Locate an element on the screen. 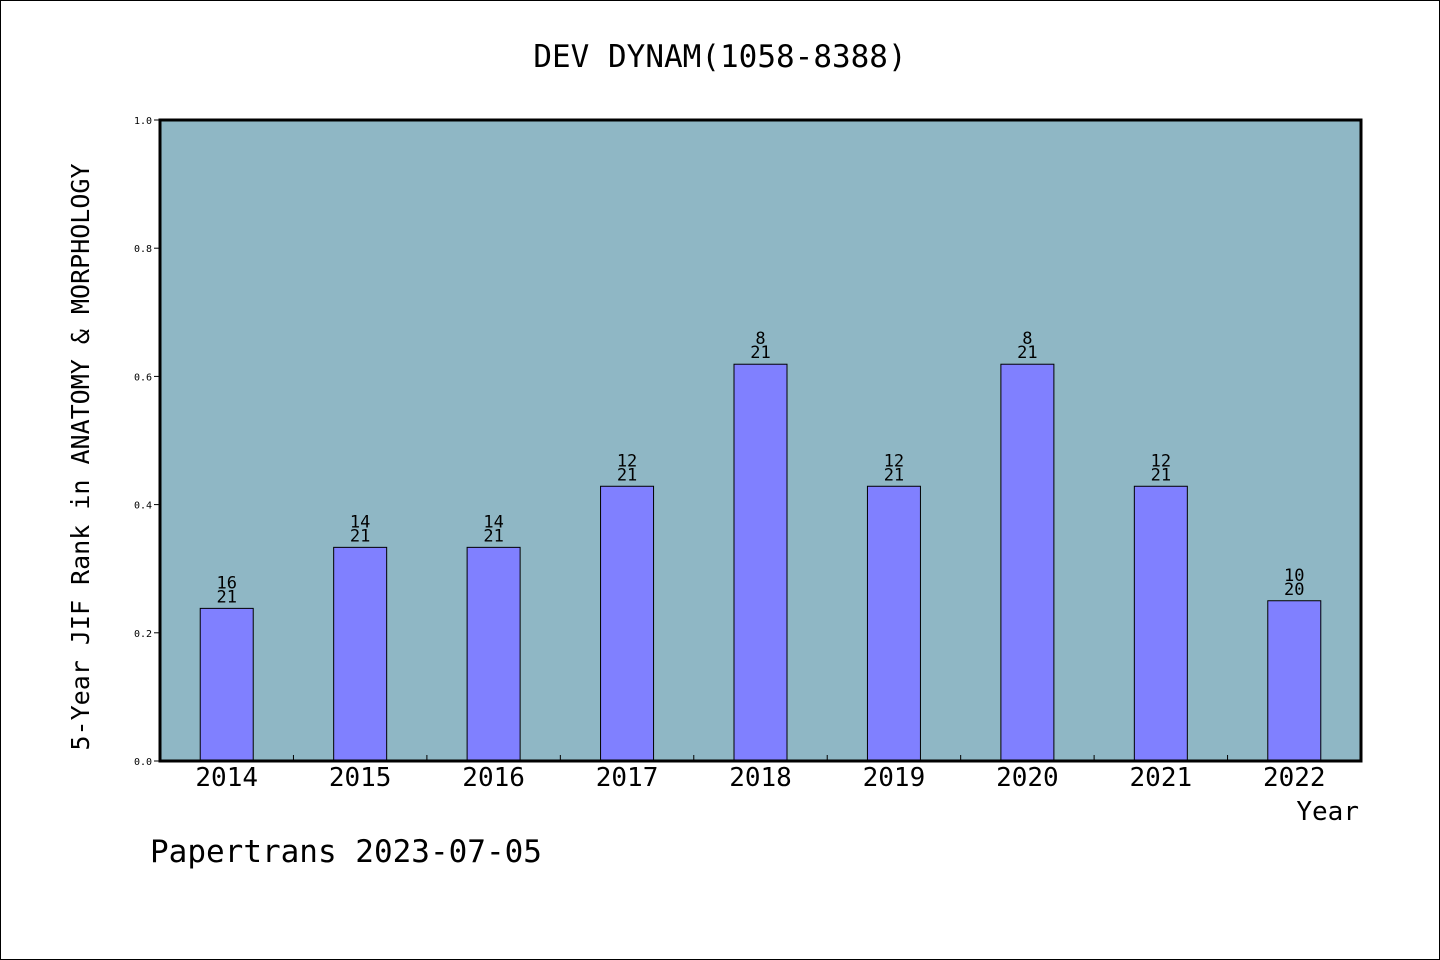 This screenshot has height=960, width=1440. x-tick-label-2018: 2018 is located at coordinates (760, 778).